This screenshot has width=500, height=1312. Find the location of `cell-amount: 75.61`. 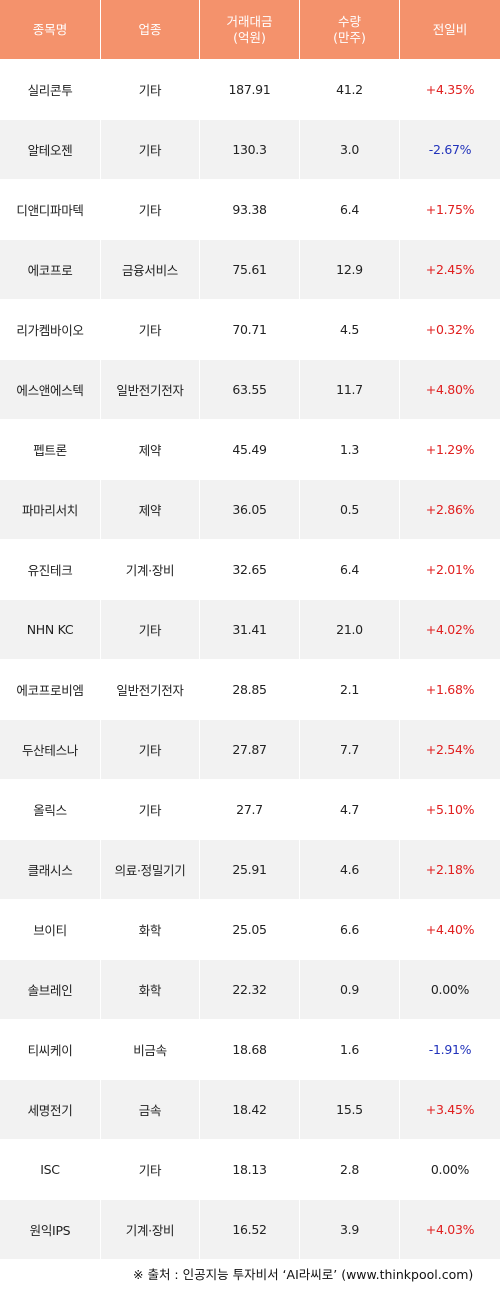

cell-amount: 75.61 is located at coordinates (250, 269).